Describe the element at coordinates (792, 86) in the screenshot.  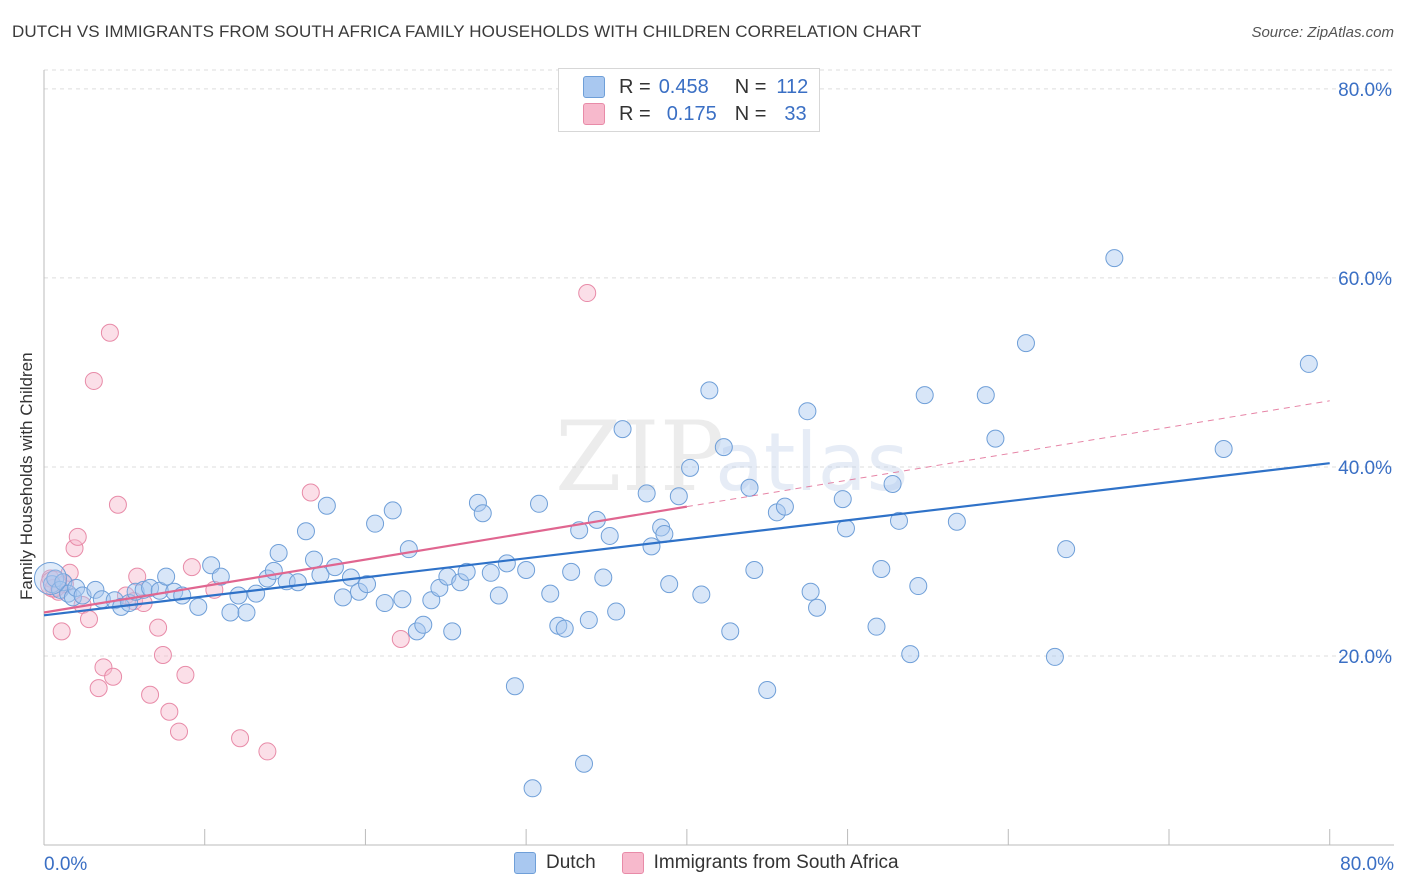
I see `legend-n-value-dutch: 112` at that location.